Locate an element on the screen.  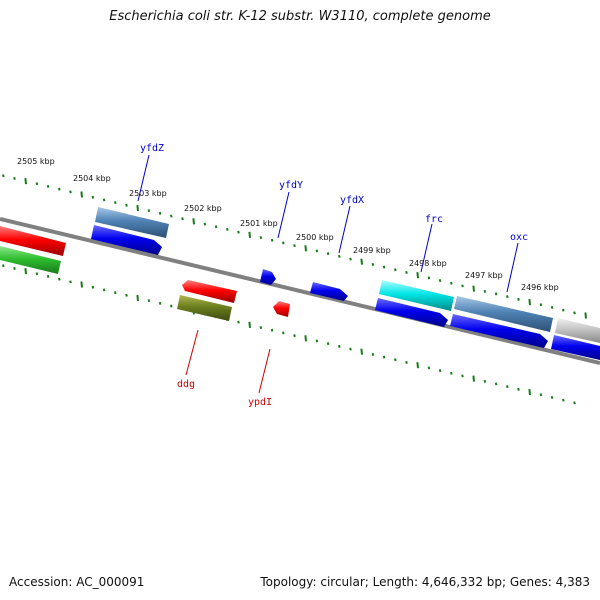
scale-label: 2497 kbp is located at coordinates (484, 275).